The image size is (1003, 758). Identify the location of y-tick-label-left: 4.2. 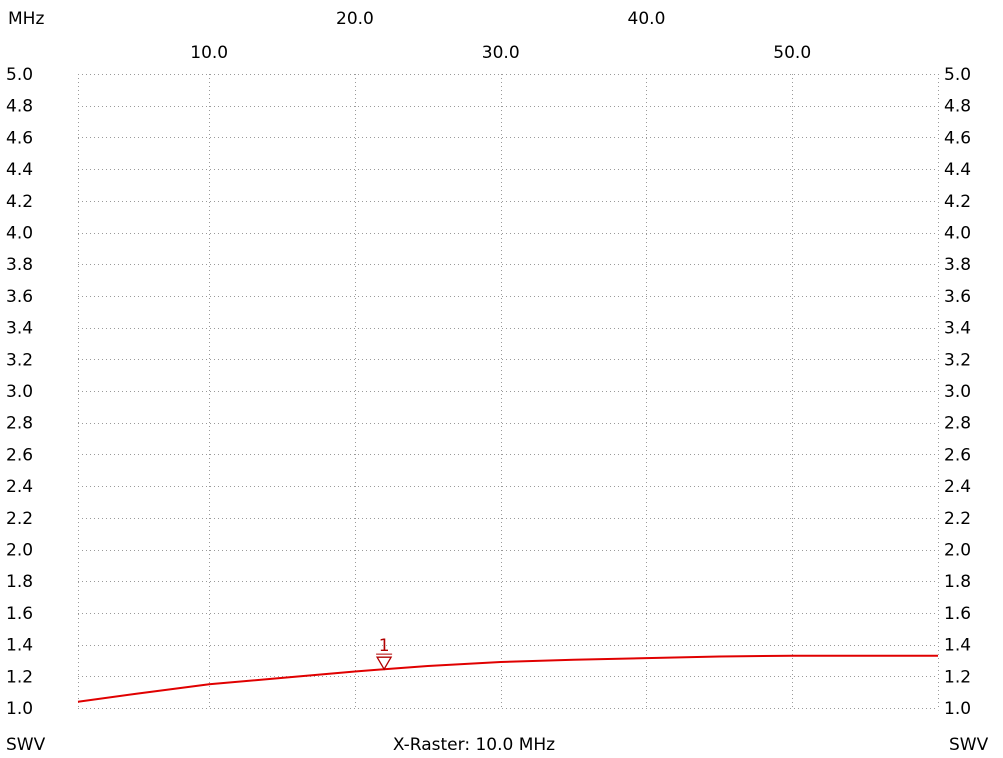
(19, 202).